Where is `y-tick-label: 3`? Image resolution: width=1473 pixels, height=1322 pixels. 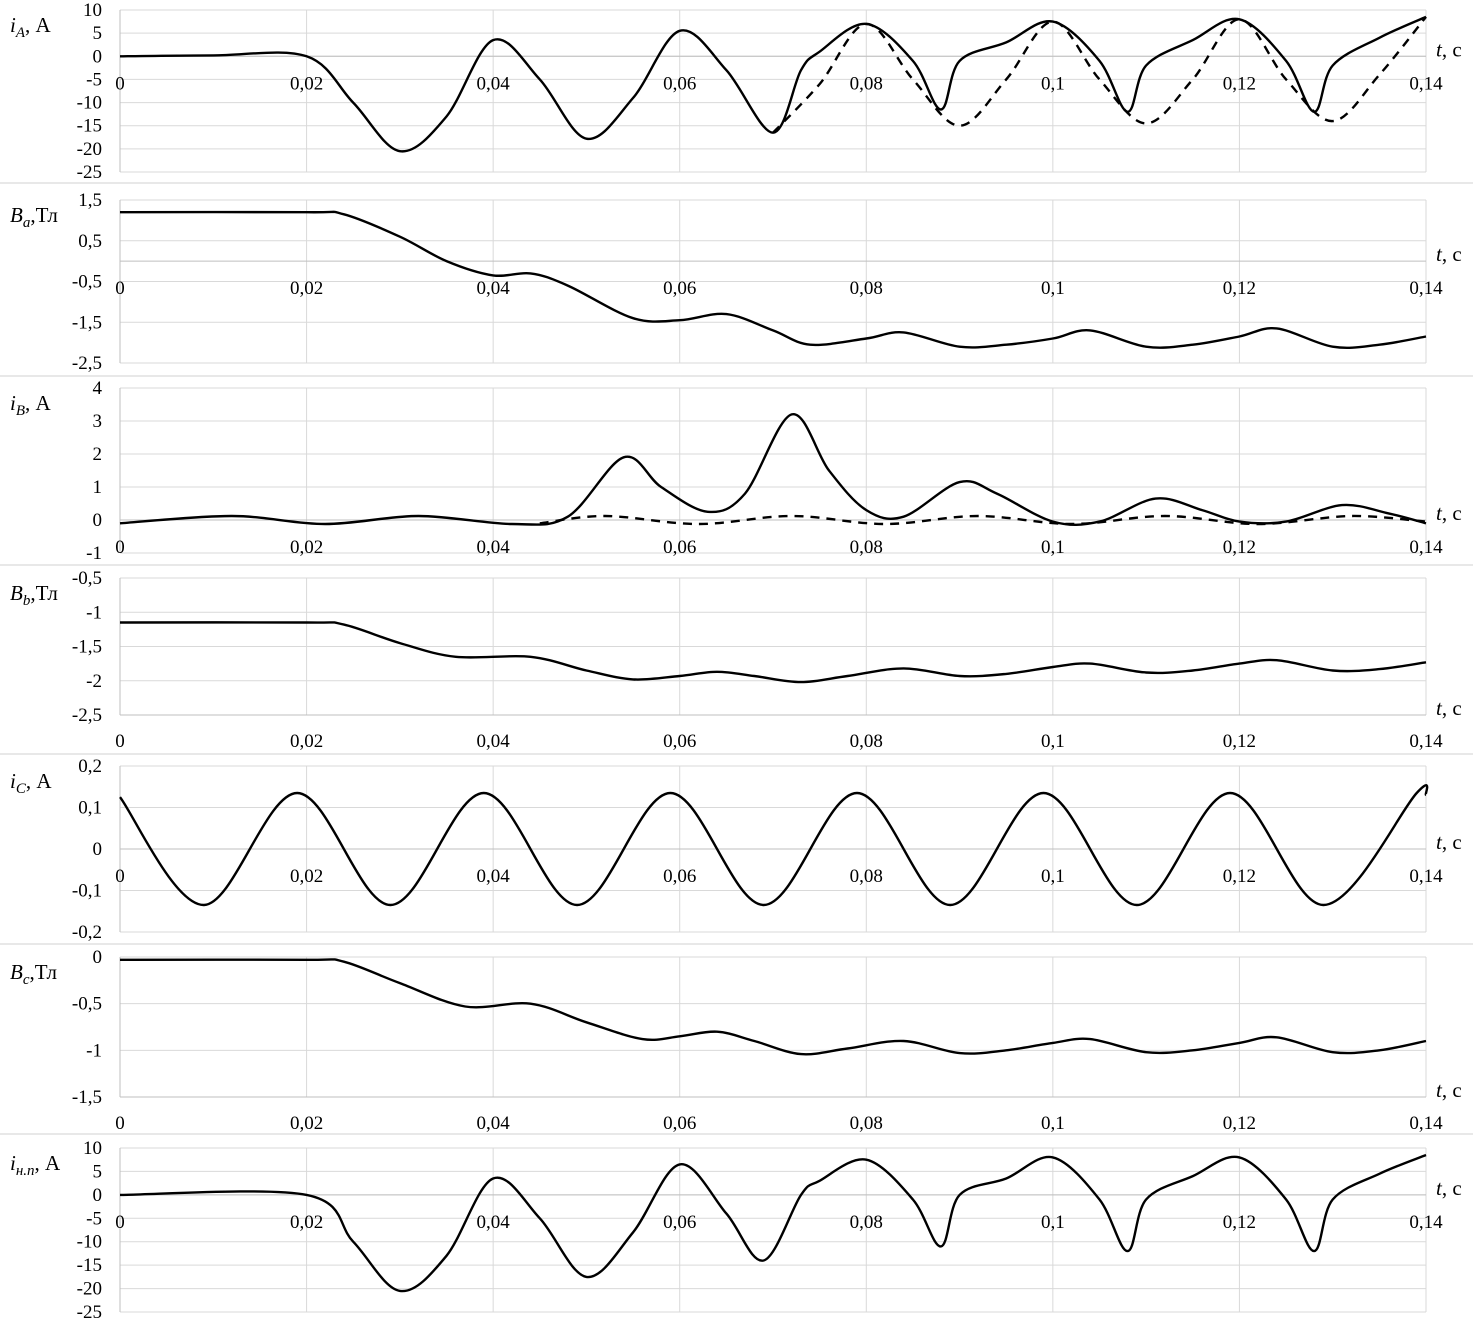 y-tick-label: 3 is located at coordinates (98, 421).